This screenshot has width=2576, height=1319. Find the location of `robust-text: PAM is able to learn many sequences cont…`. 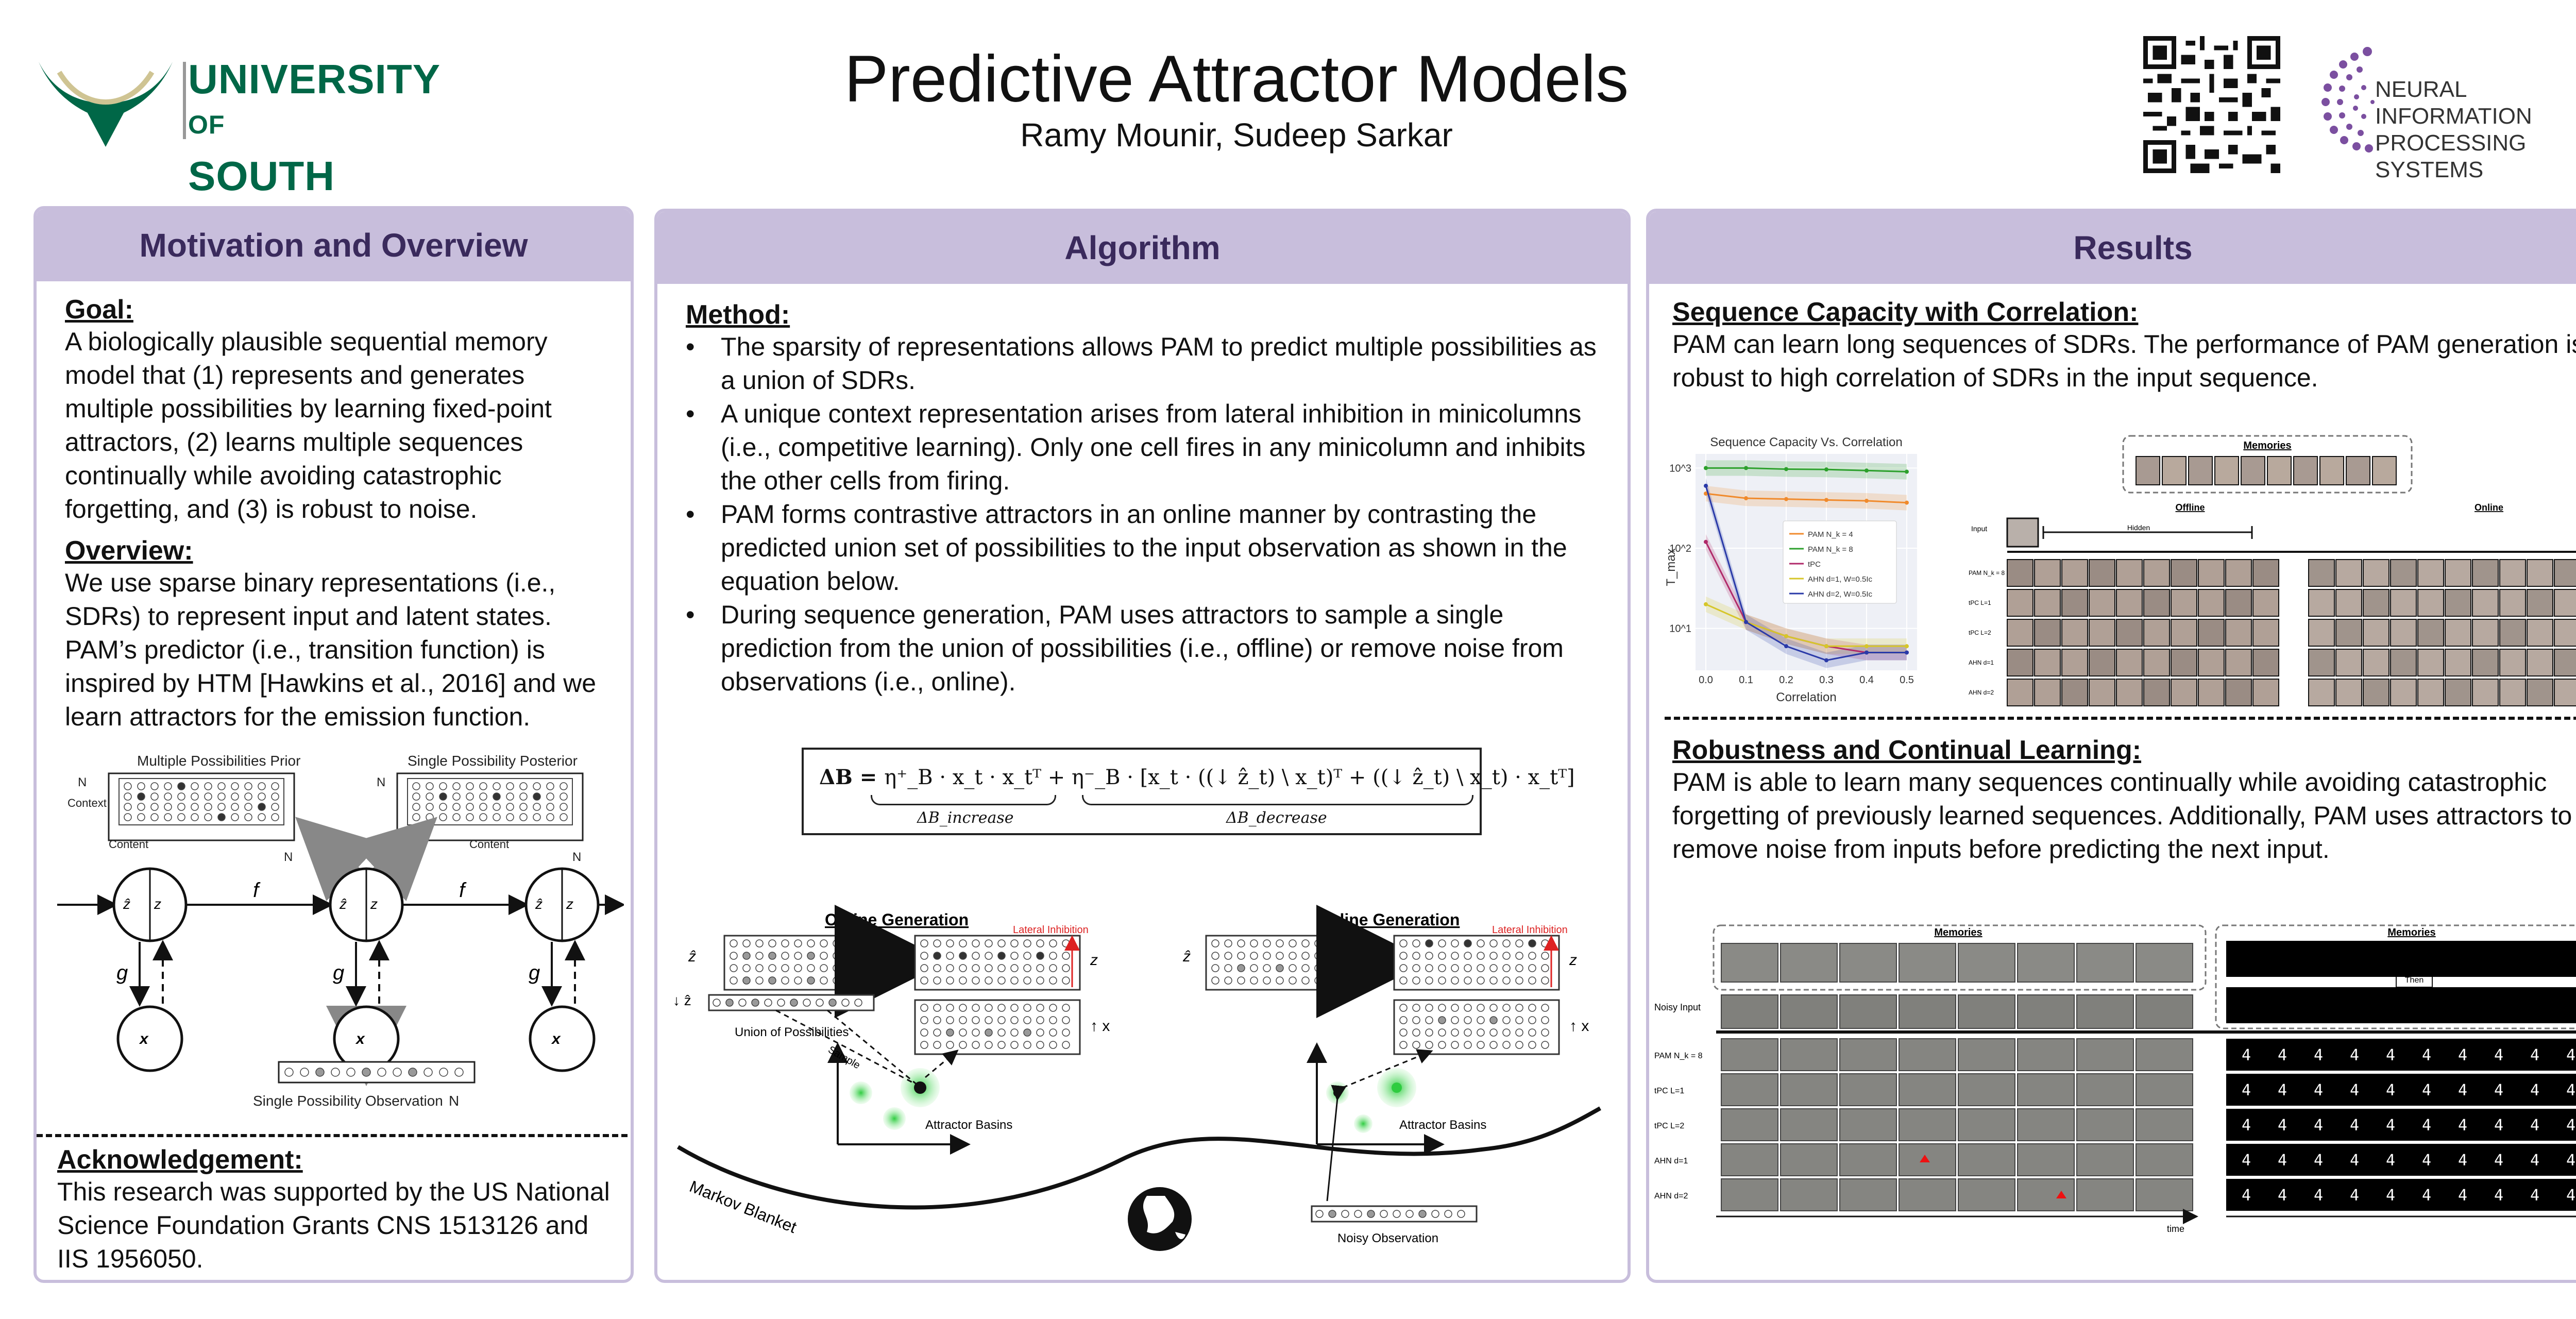

robust-text: PAM is able to learn many sequences cont… is located at coordinates (2122, 816).